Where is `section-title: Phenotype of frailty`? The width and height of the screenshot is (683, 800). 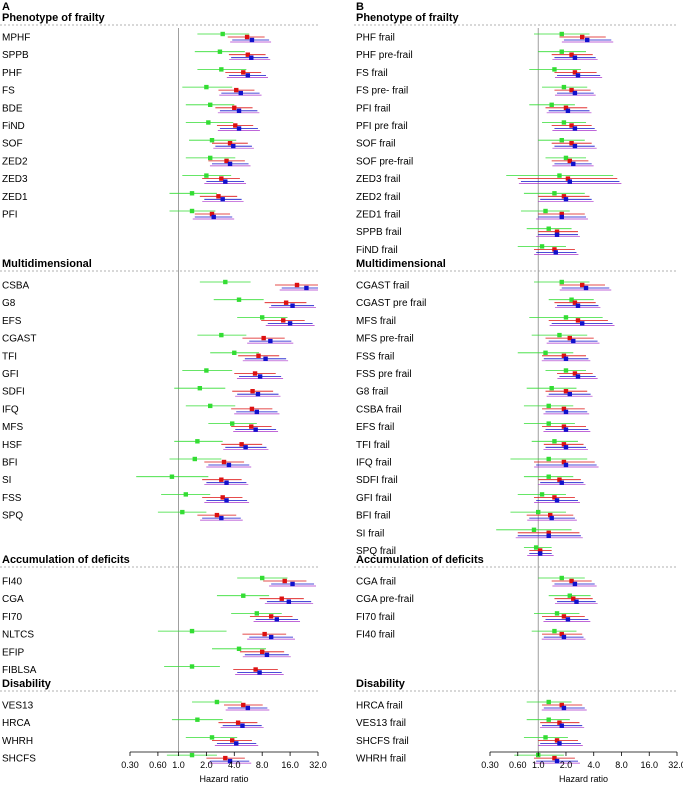
section-title: Phenotype of frailty is located at coordinates (54, 18).